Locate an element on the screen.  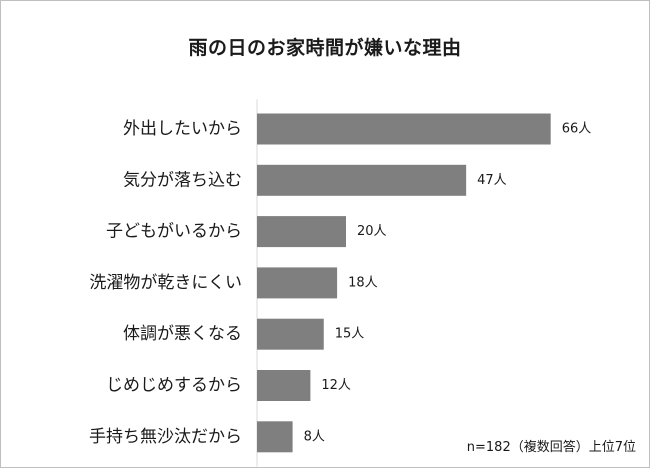
data-label: 20人 is located at coordinates (372, 231).